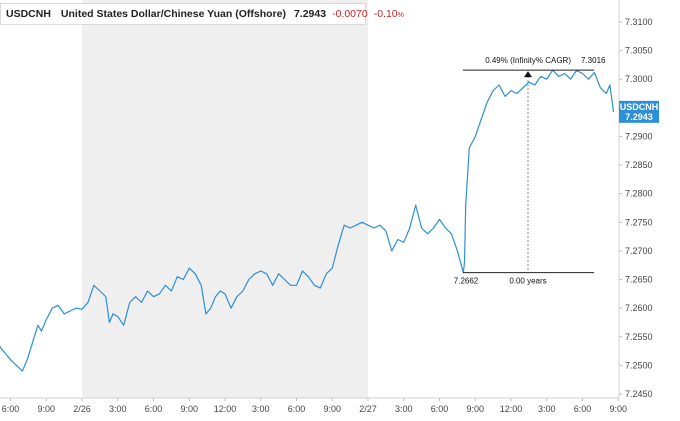  Describe the element at coordinates (639, 117) in the screenshot. I see `price-tag-value: 7.2943` at that location.